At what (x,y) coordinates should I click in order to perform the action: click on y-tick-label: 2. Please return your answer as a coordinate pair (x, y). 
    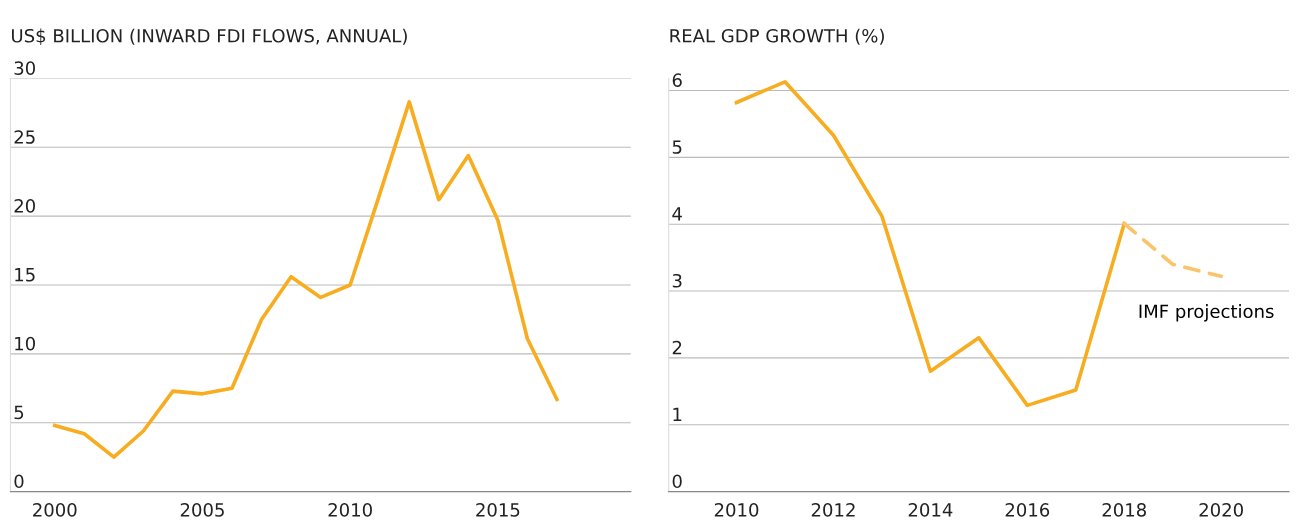
    Looking at the image, I should click on (677, 347).